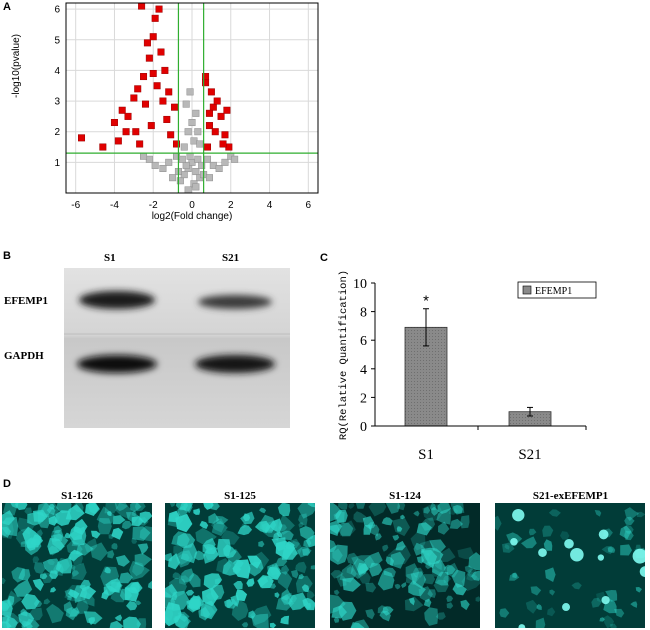 The height and width of the screenshot is (630, 650). What do you see at coordinates (405, 496) in the screenshot?
I see `micrograph-title-s1-124: S1-124` at bounding box center [405, 496].